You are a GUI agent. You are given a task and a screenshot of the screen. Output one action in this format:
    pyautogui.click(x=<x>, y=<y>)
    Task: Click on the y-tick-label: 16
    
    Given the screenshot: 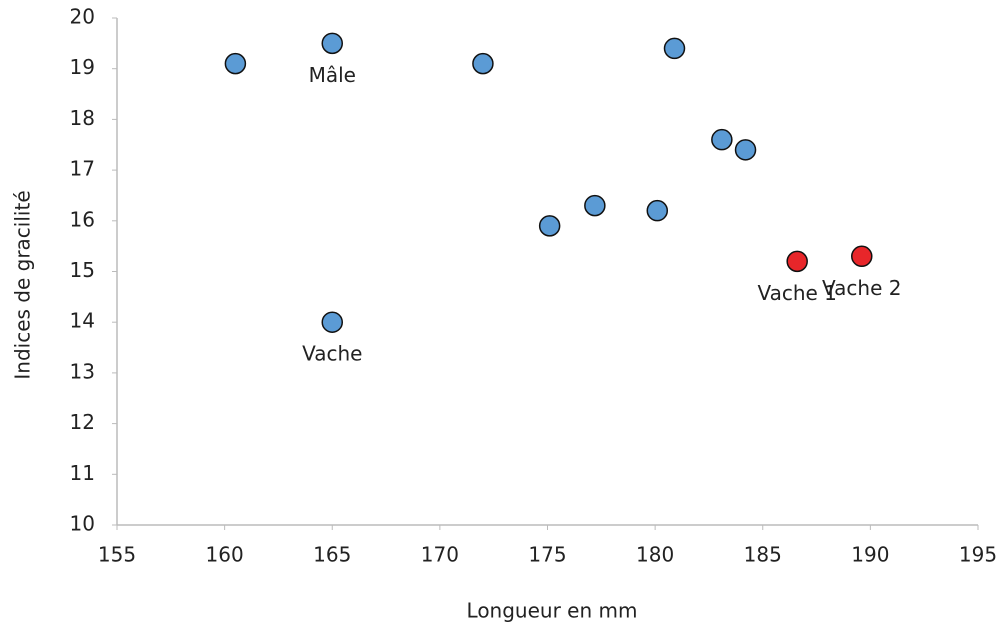 What is the action you would take?
    pyautogui.click(x=82, y=219)
    